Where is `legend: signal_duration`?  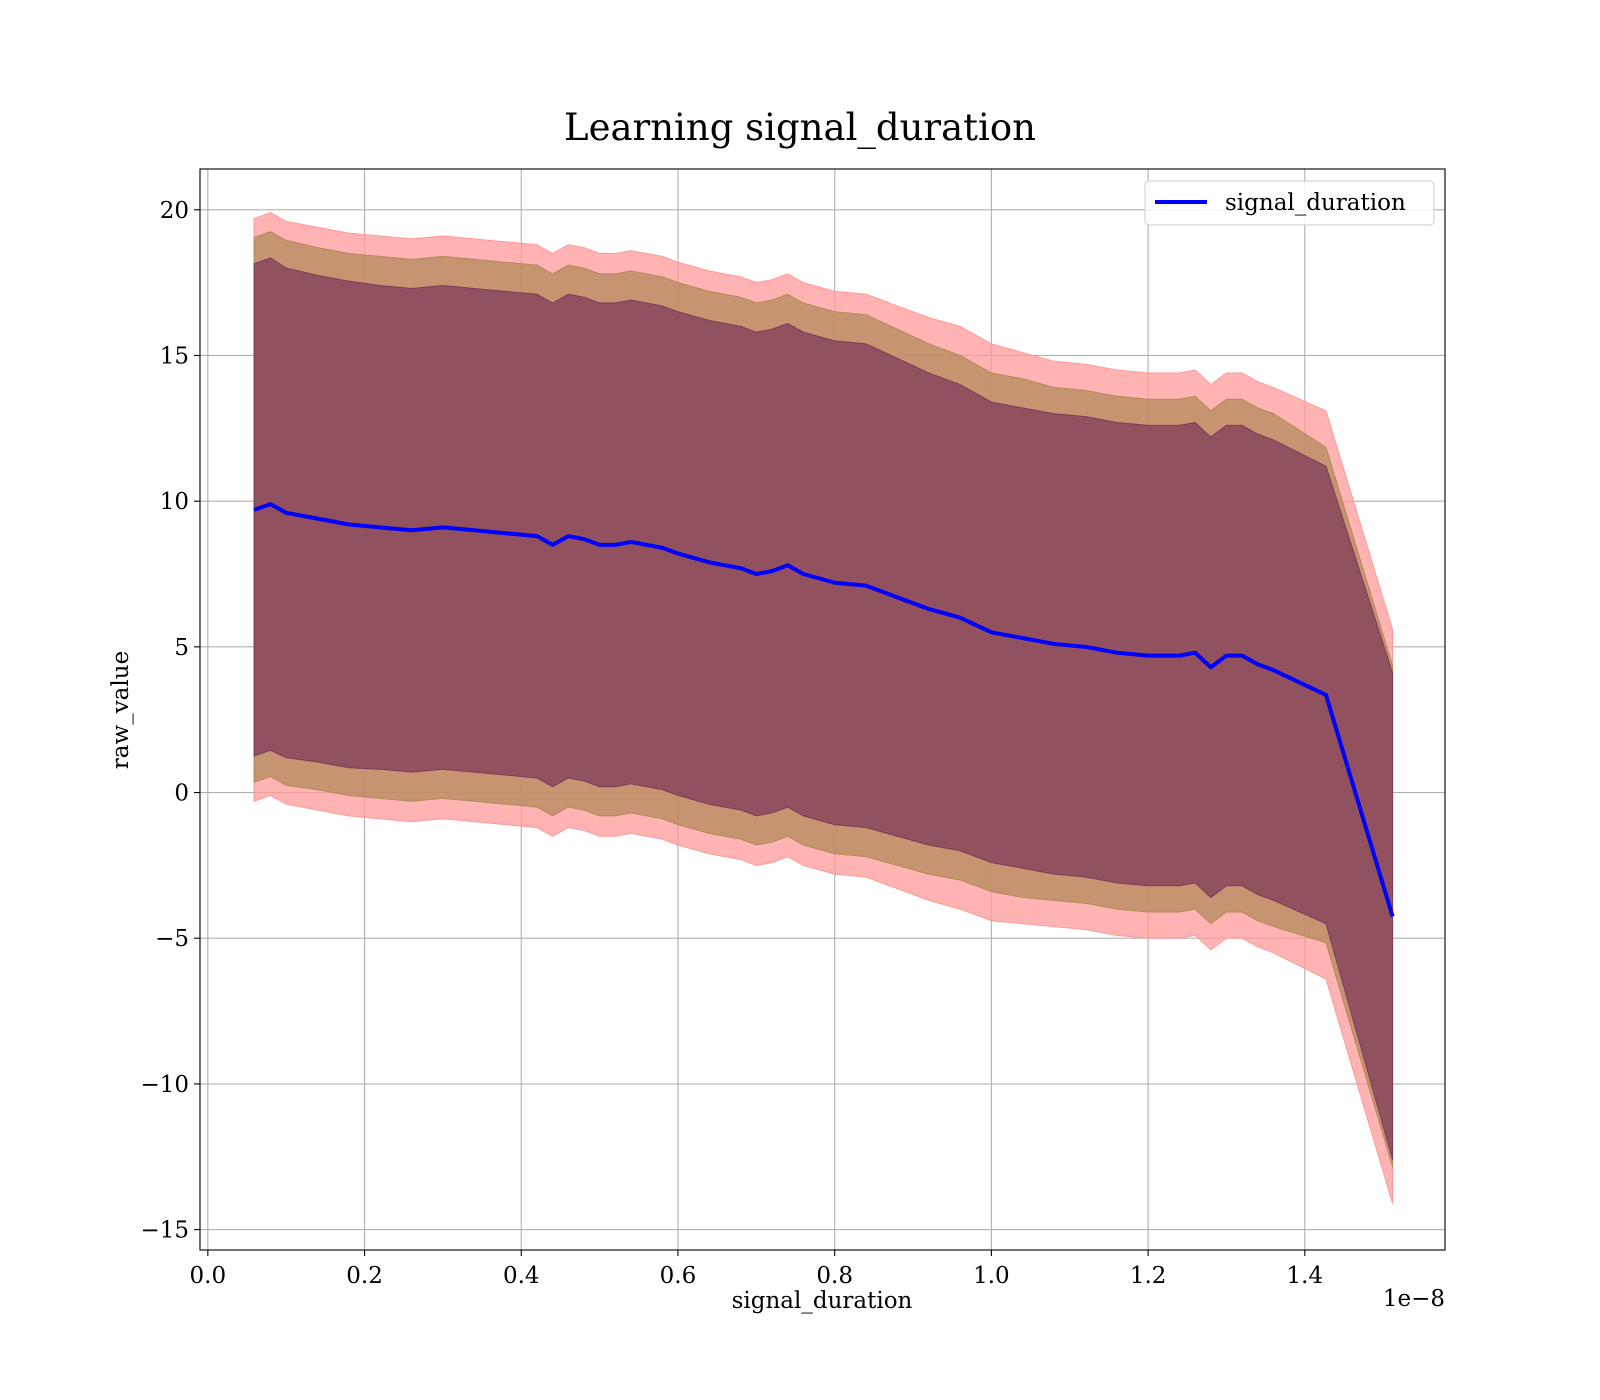
legend: signal_duration is located at coordinates (1289, 203).